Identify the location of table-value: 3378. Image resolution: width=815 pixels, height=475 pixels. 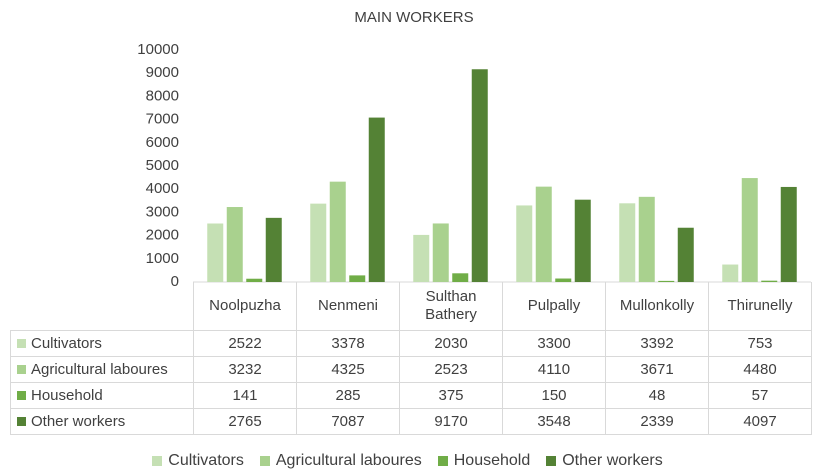
(348, 343).